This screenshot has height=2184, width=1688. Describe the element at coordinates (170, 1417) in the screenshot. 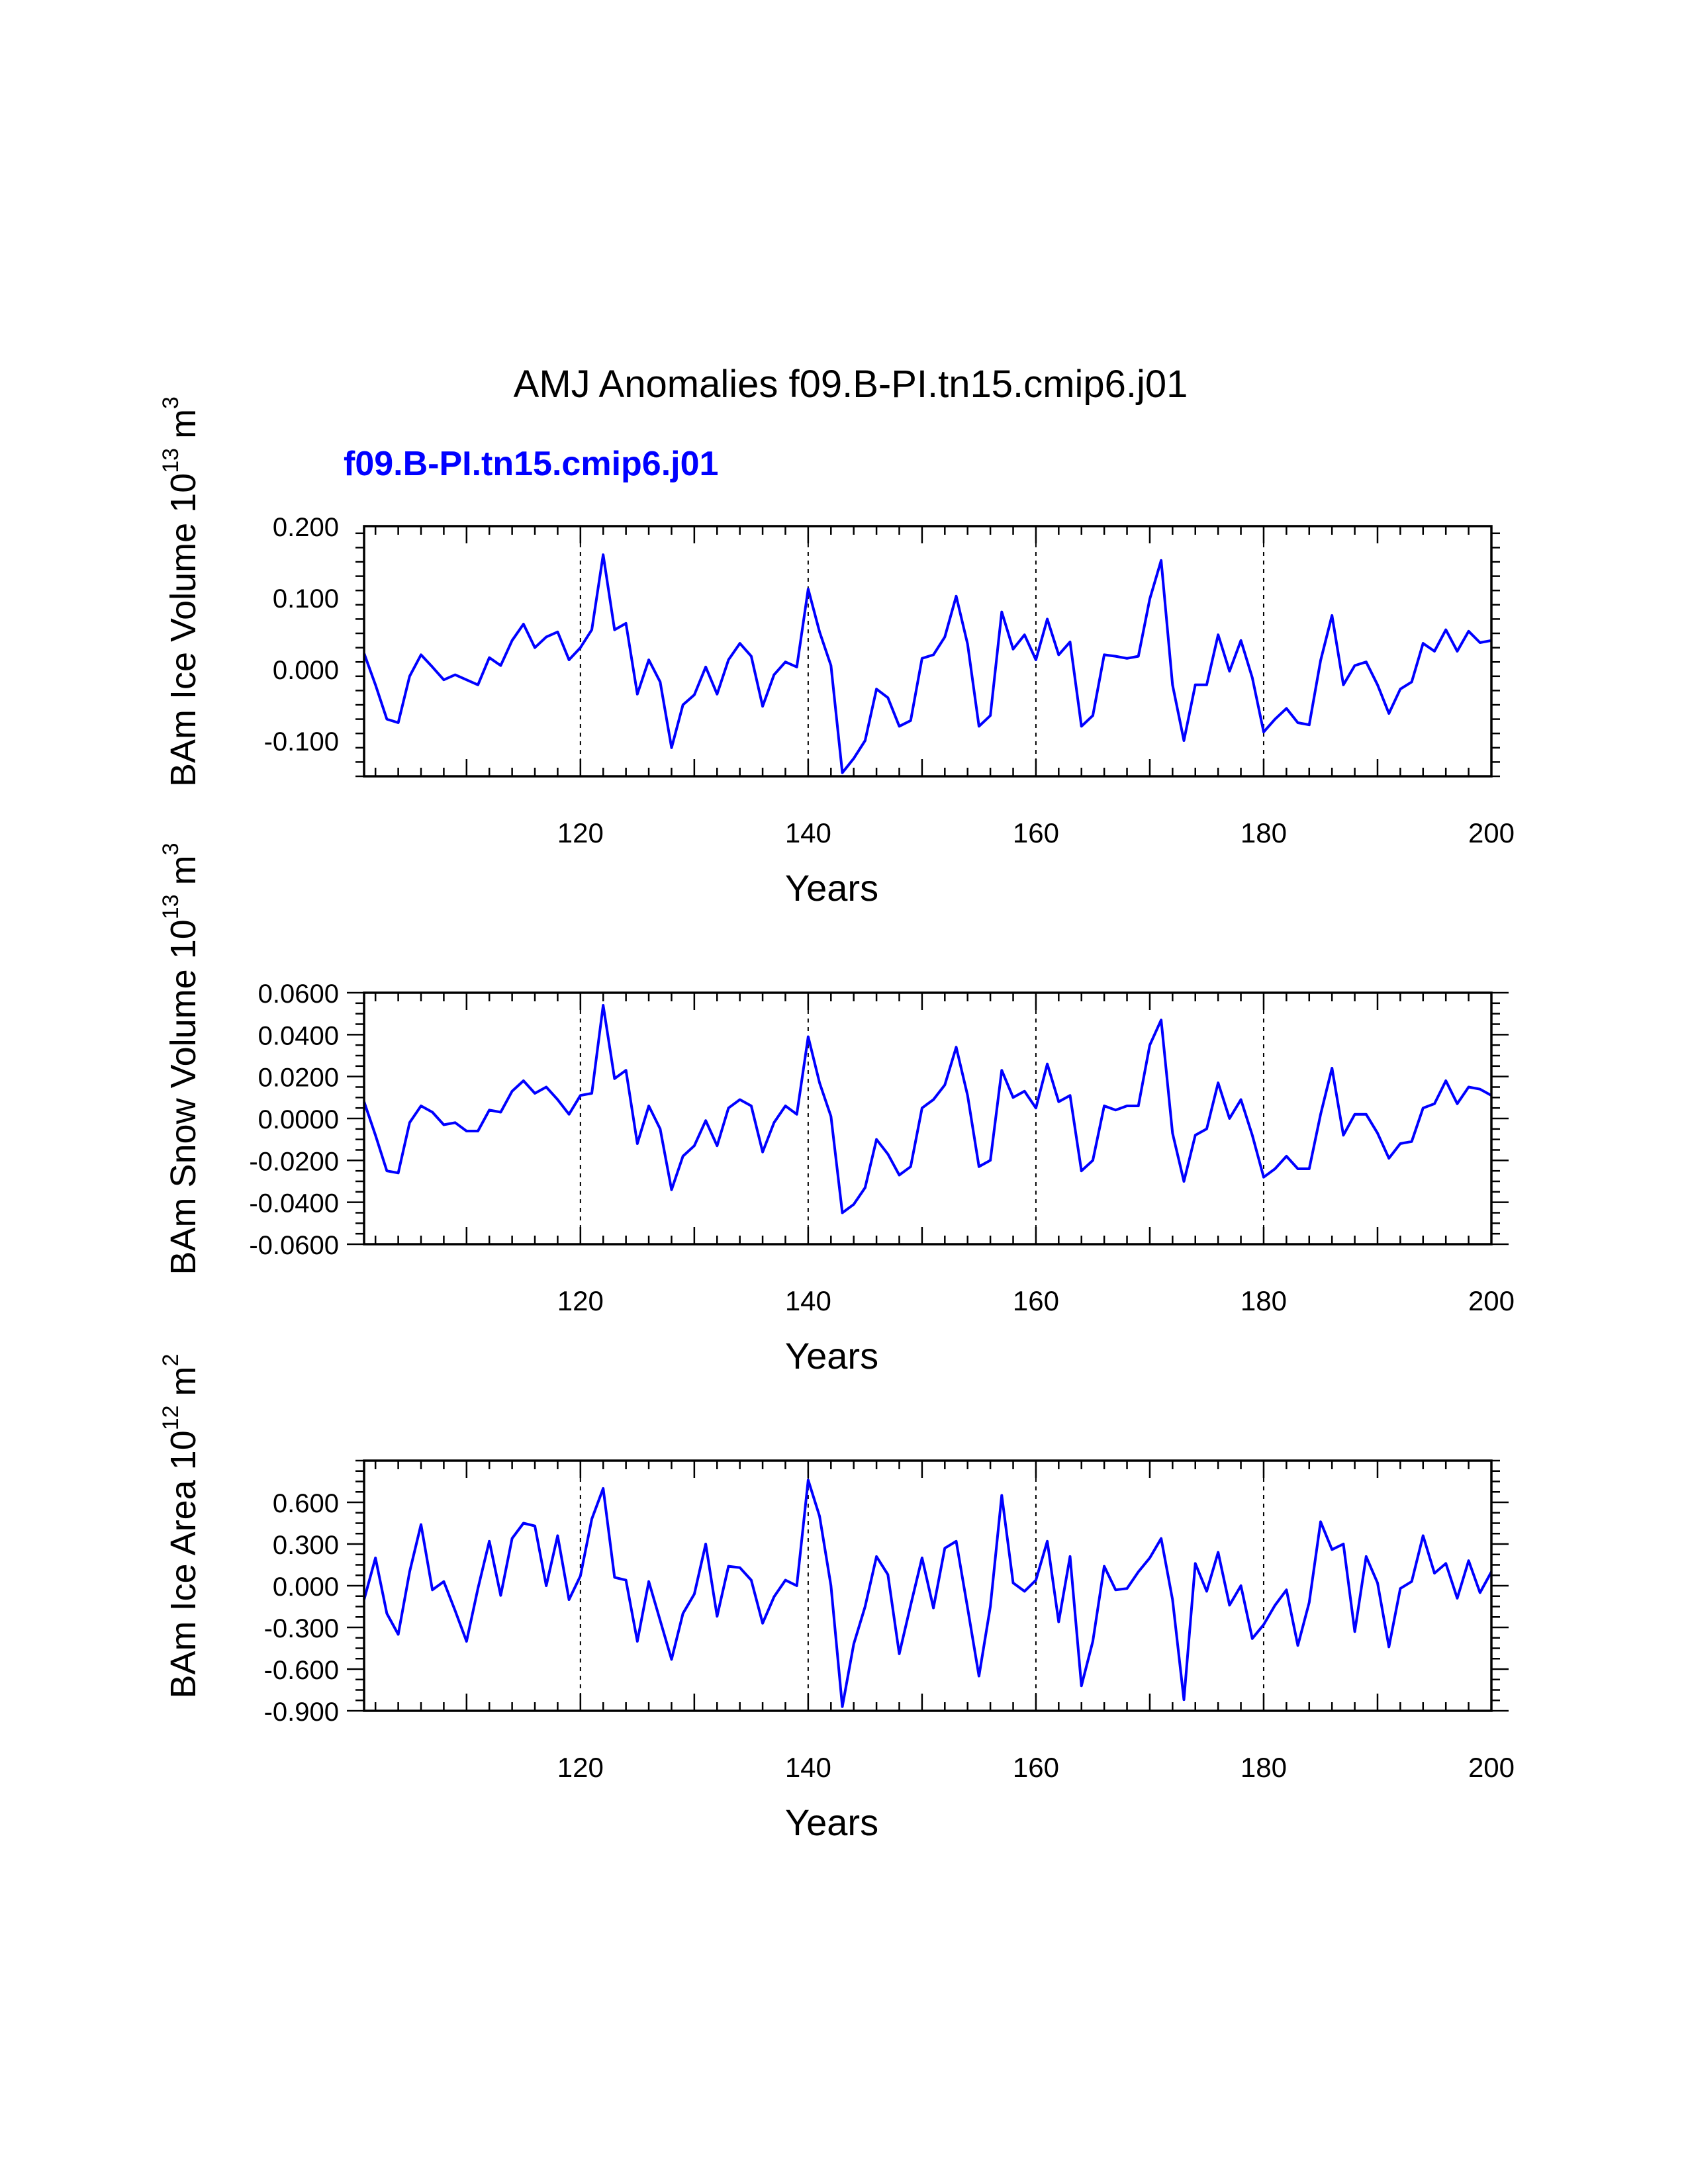

I see `y-axis-label-exponent: 12` at that location.